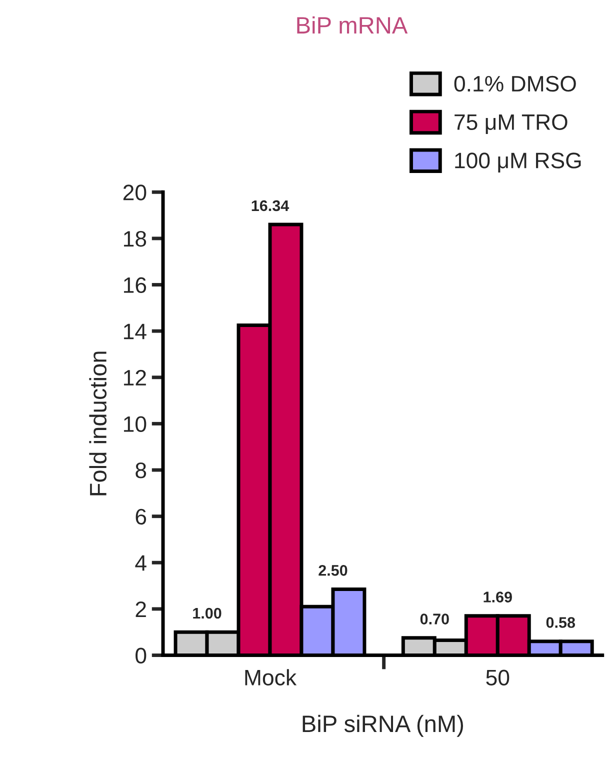 The width and height of the screenshot is (606, 781). What do you see at coordinates (141, 470) in the screenshot?
I see `y-tick-label: 8` at bounding box center [141, 470].